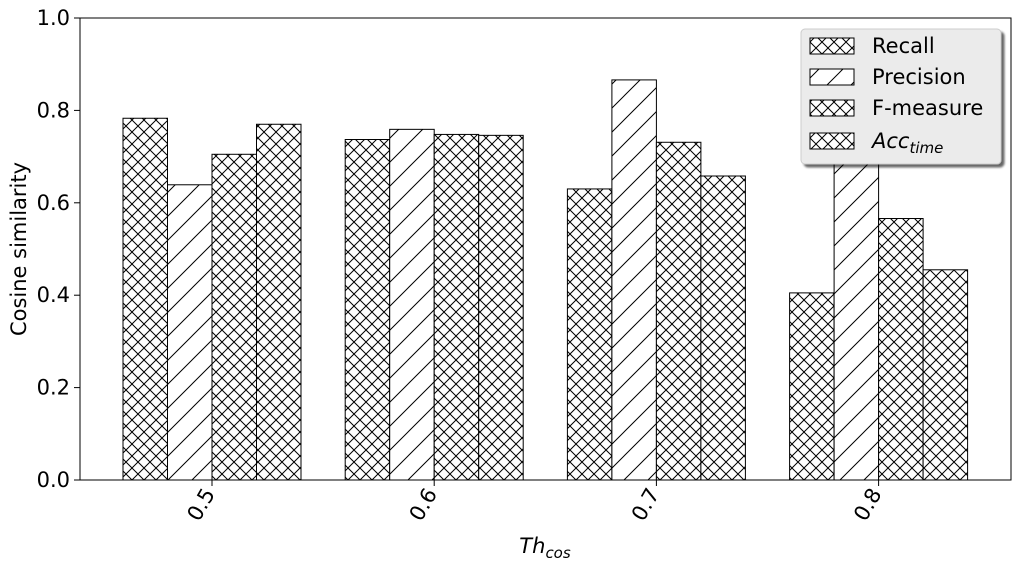  What do you see at coordinates (534, 502) in the screenshot?
I see `x-axis: 0.5 0.6 0.7 0.8` at bounding box center [534, 502].